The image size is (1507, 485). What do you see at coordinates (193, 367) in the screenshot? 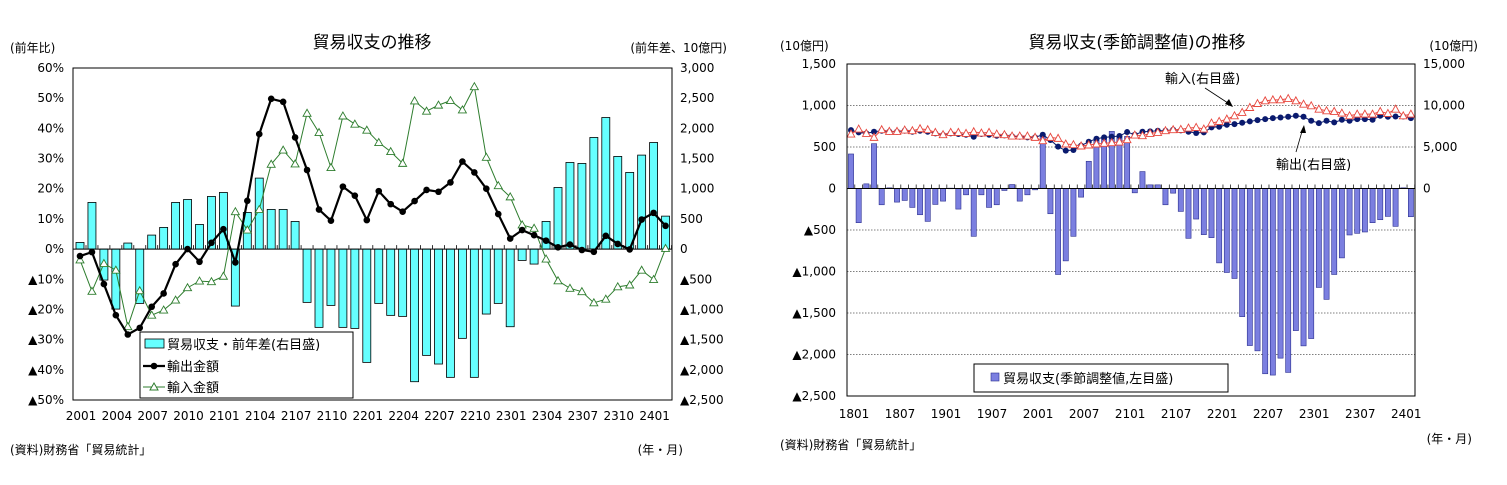
I see `legend-label-export: 輸出金額` at bounding box center [193, 367].